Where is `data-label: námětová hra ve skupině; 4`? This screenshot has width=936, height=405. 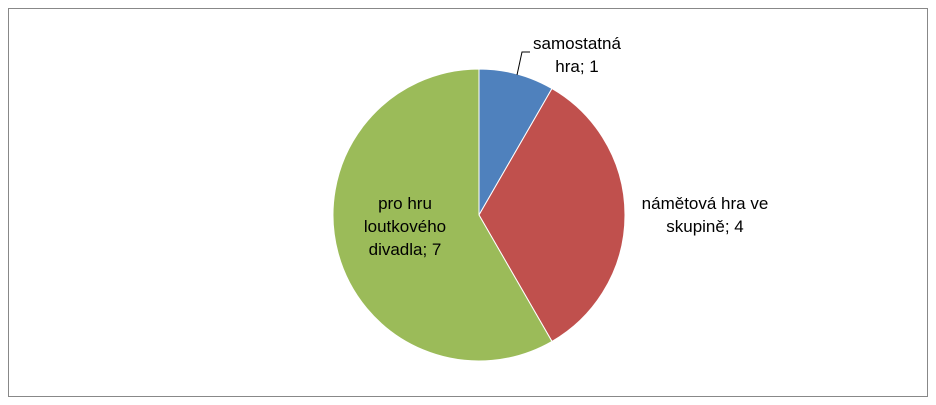 data-label: námětová hra ve skupině; 4 is located at coordinates (705, 215).